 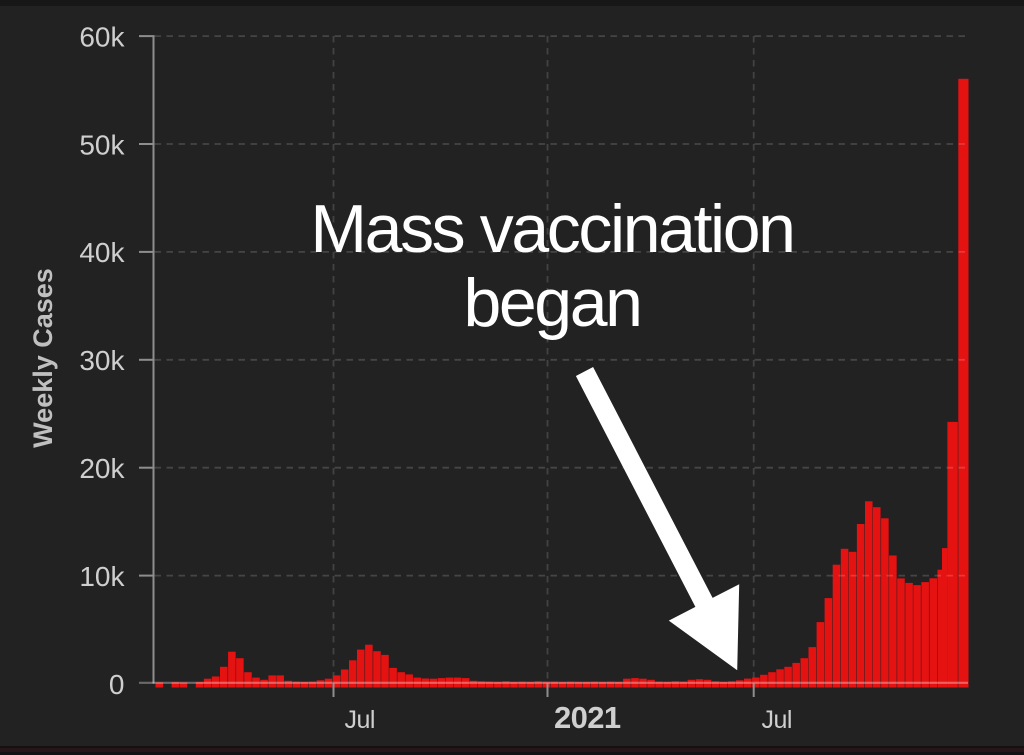 What do you see at coordinates (587, 717) in the screenshot?
I see `svg-text: 2021` at bounding box center [587, 717].